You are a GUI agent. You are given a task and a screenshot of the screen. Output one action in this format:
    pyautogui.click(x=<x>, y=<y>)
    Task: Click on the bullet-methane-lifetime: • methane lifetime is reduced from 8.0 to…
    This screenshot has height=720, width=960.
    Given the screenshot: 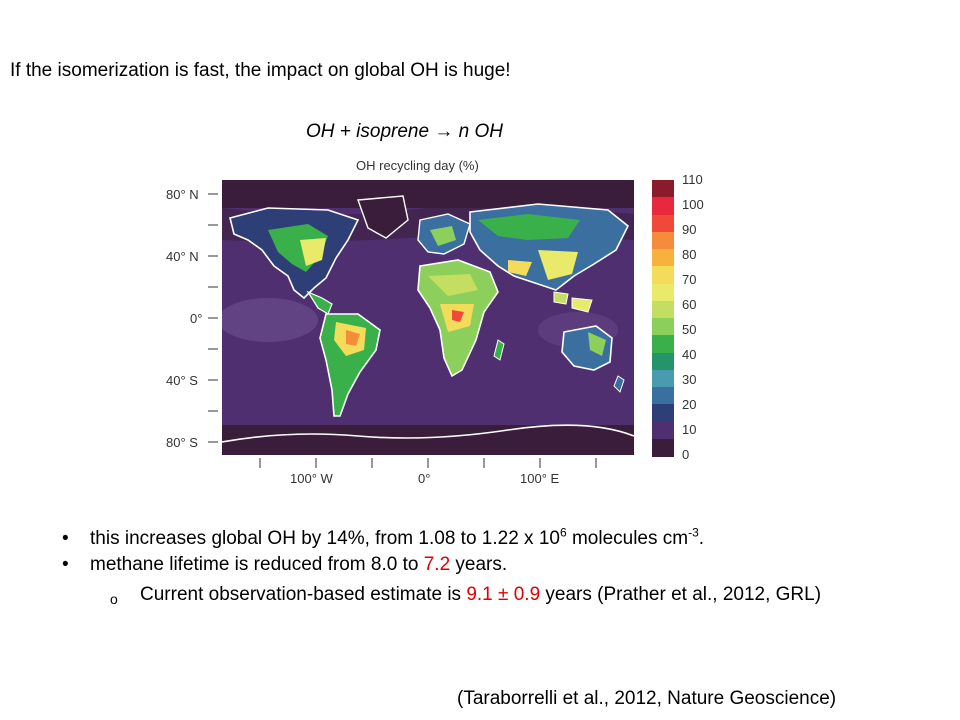 What is the action you would take?
    pyautogui.click(x=383, y=565)
    